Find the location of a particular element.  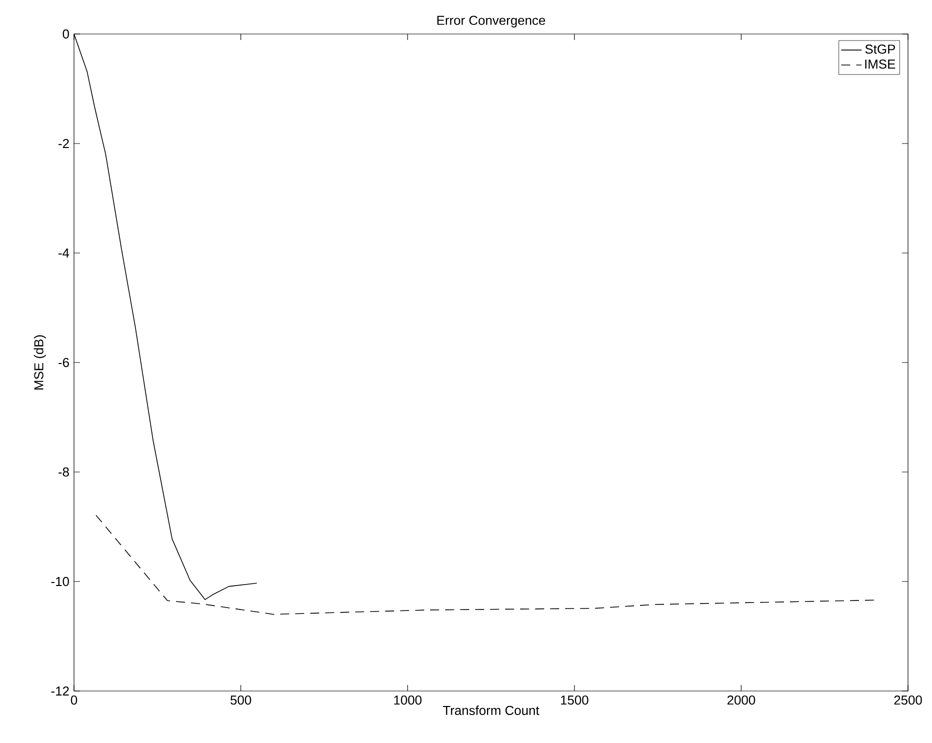

legend-label: StGP is located at coordinates (880, 49).